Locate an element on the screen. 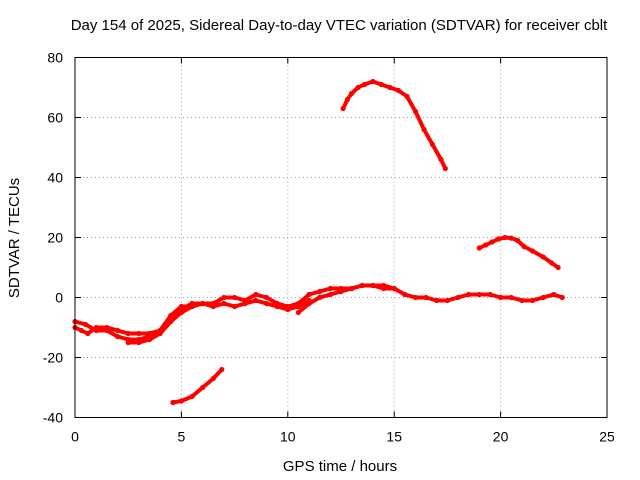 The image size is (640, 480). x-tick-label: 10 is located at coordinates (288, 437).